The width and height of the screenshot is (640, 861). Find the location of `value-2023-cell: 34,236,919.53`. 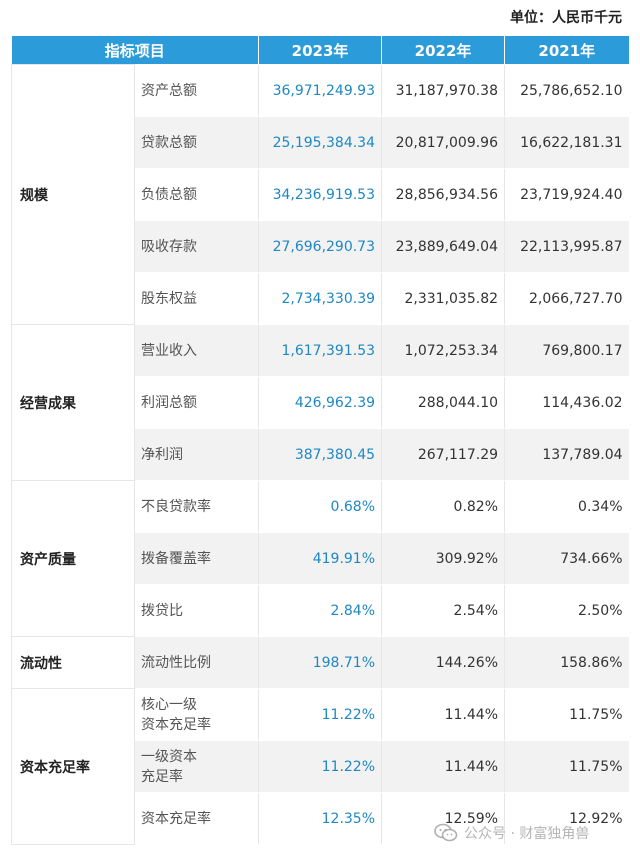

value-2023-cell: 34,236,919.53 is located at coordinates (320, 194).